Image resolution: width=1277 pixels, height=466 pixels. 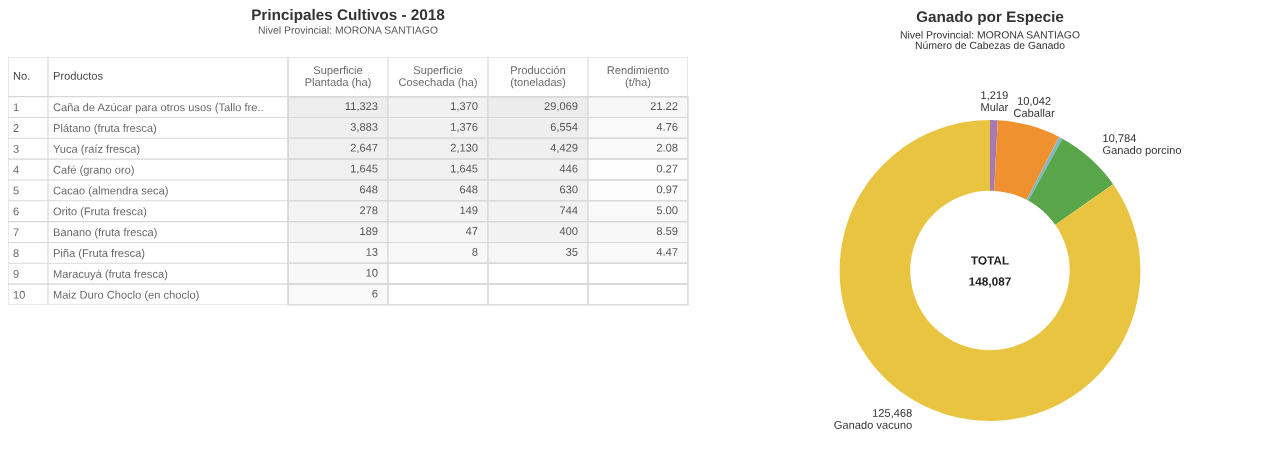 What do you see at coordinates (667, 231) in the screenshot?
I see `data-label: 8.59` at bounding box center [667, 231].